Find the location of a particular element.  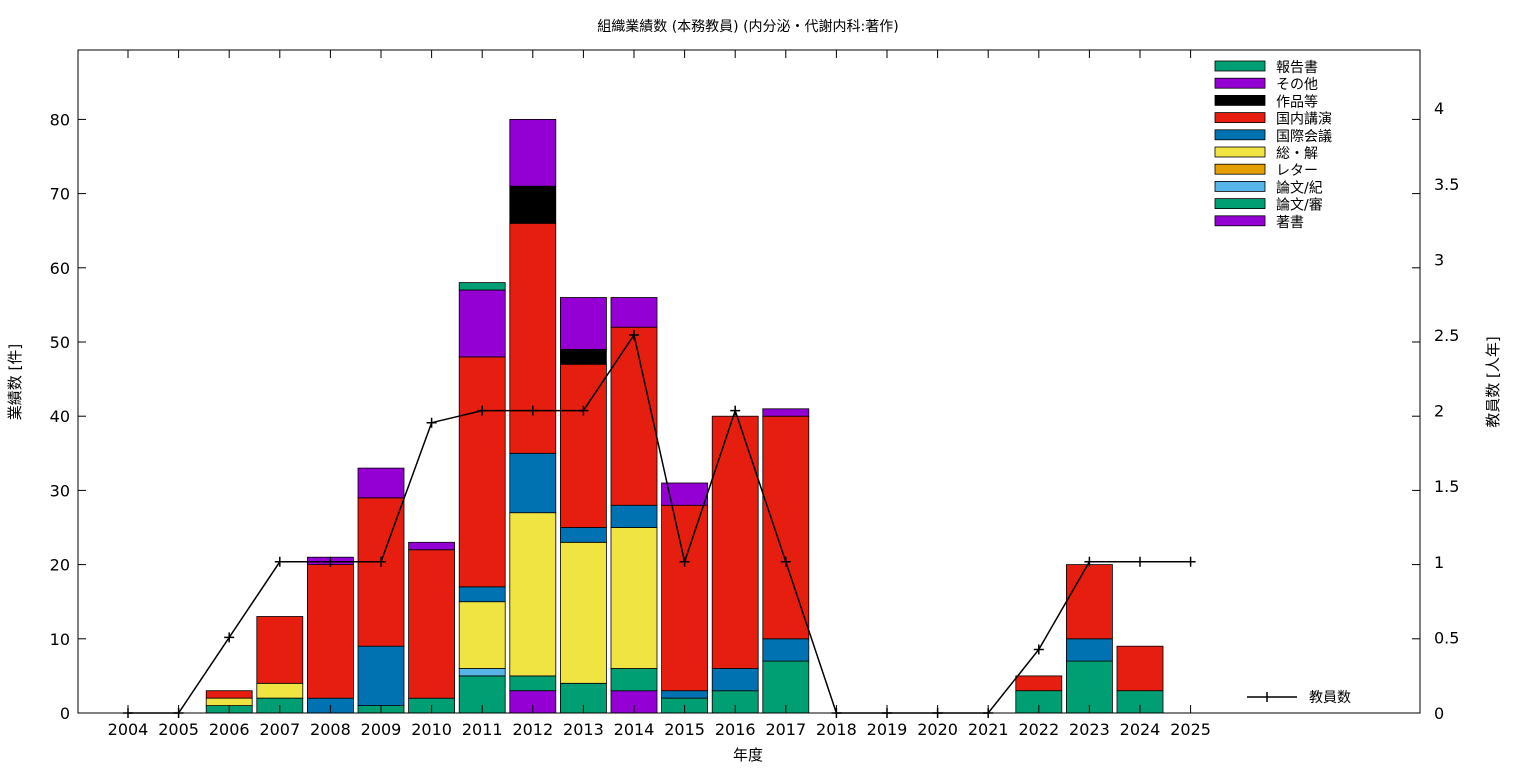

bar-segment-series5-2012 is located at coordinates (533, 594).